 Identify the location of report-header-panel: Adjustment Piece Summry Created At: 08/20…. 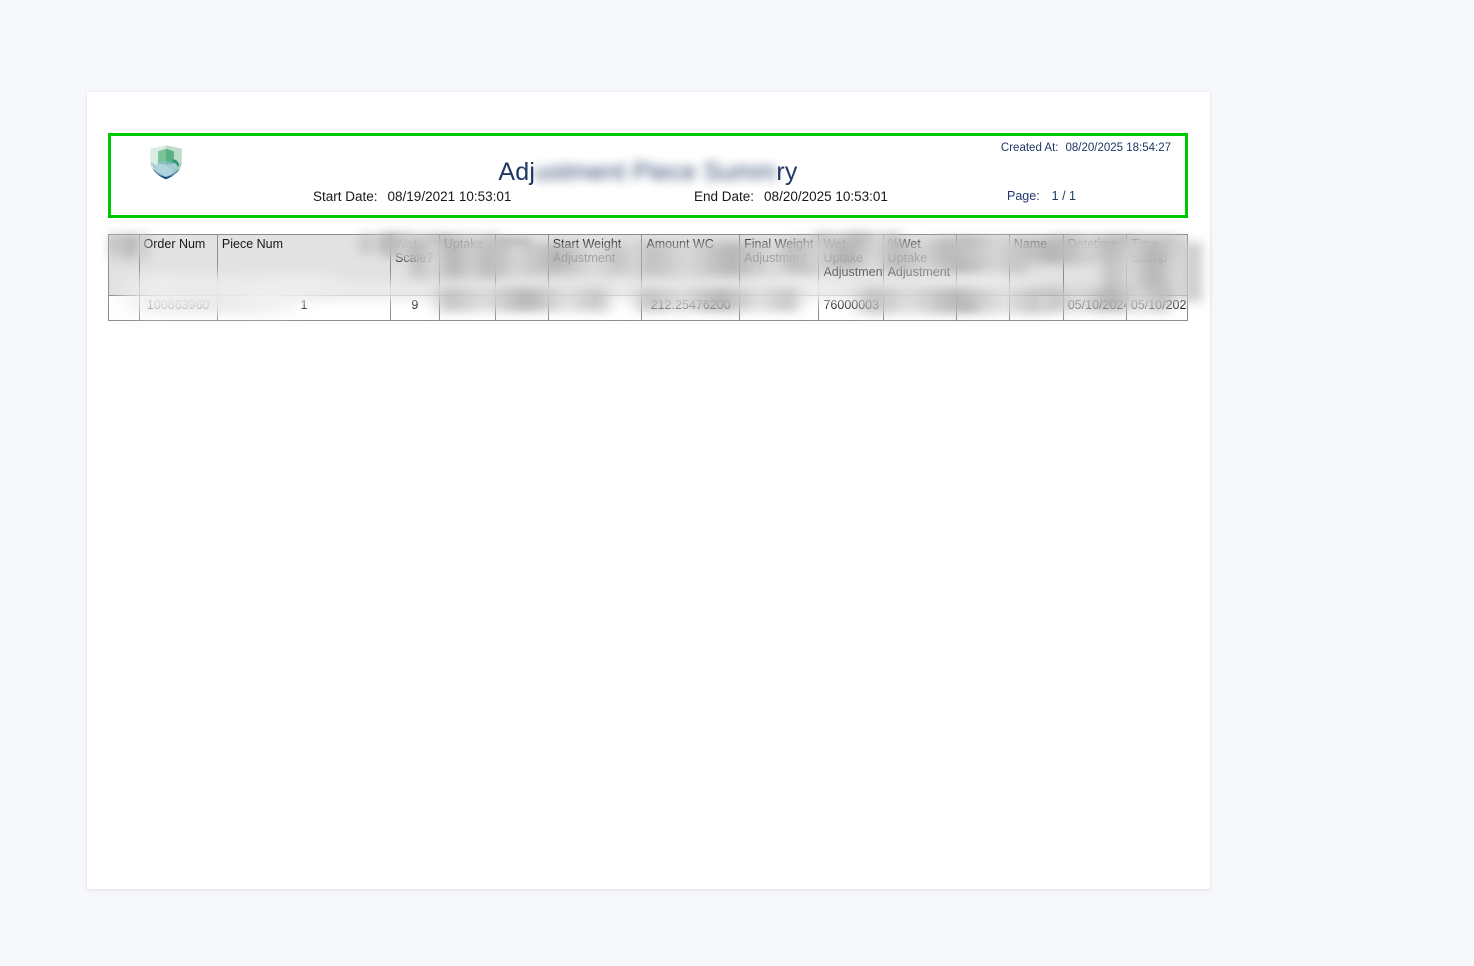
(648, 175).